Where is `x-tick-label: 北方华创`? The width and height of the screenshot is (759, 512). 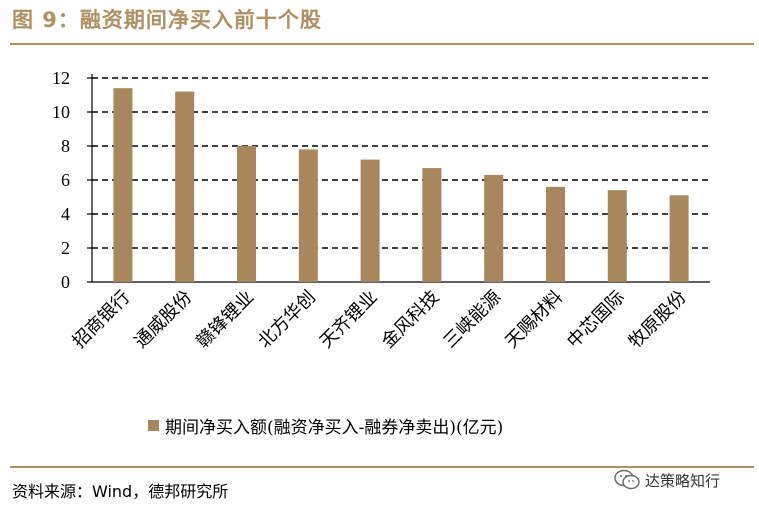 x-tick-label: 北方华创 is located at coordinates (287, 320).